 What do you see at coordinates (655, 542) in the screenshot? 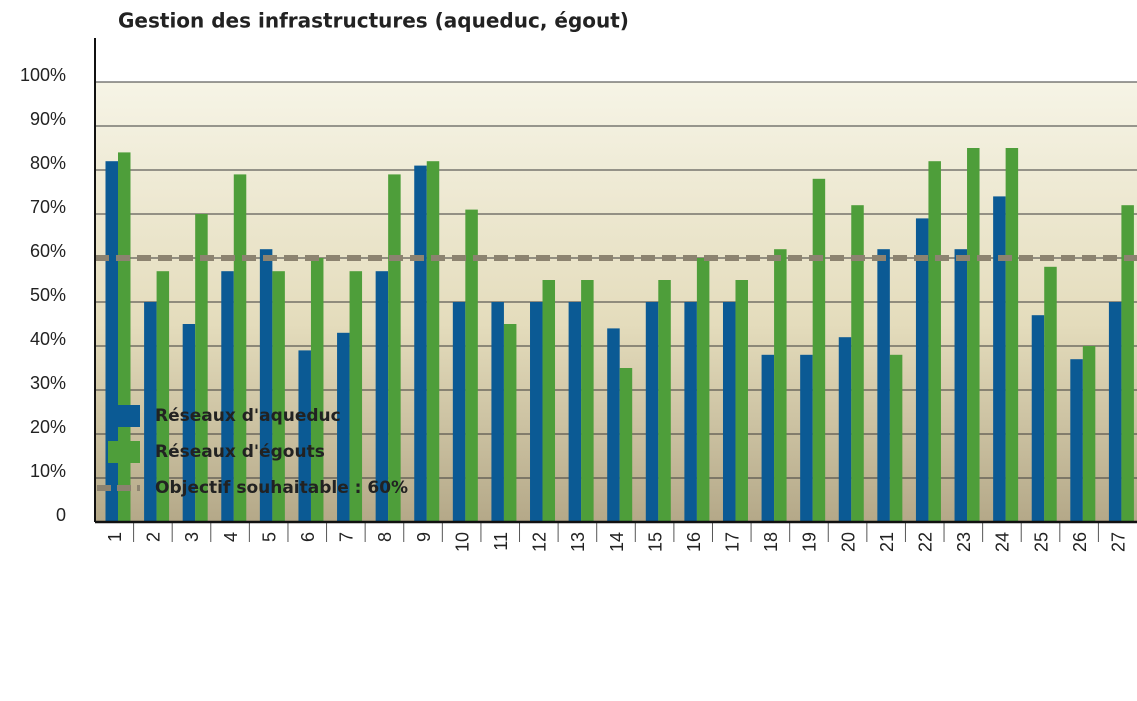
I see `x-tick-label: 15` at bounding box center [655, 542].